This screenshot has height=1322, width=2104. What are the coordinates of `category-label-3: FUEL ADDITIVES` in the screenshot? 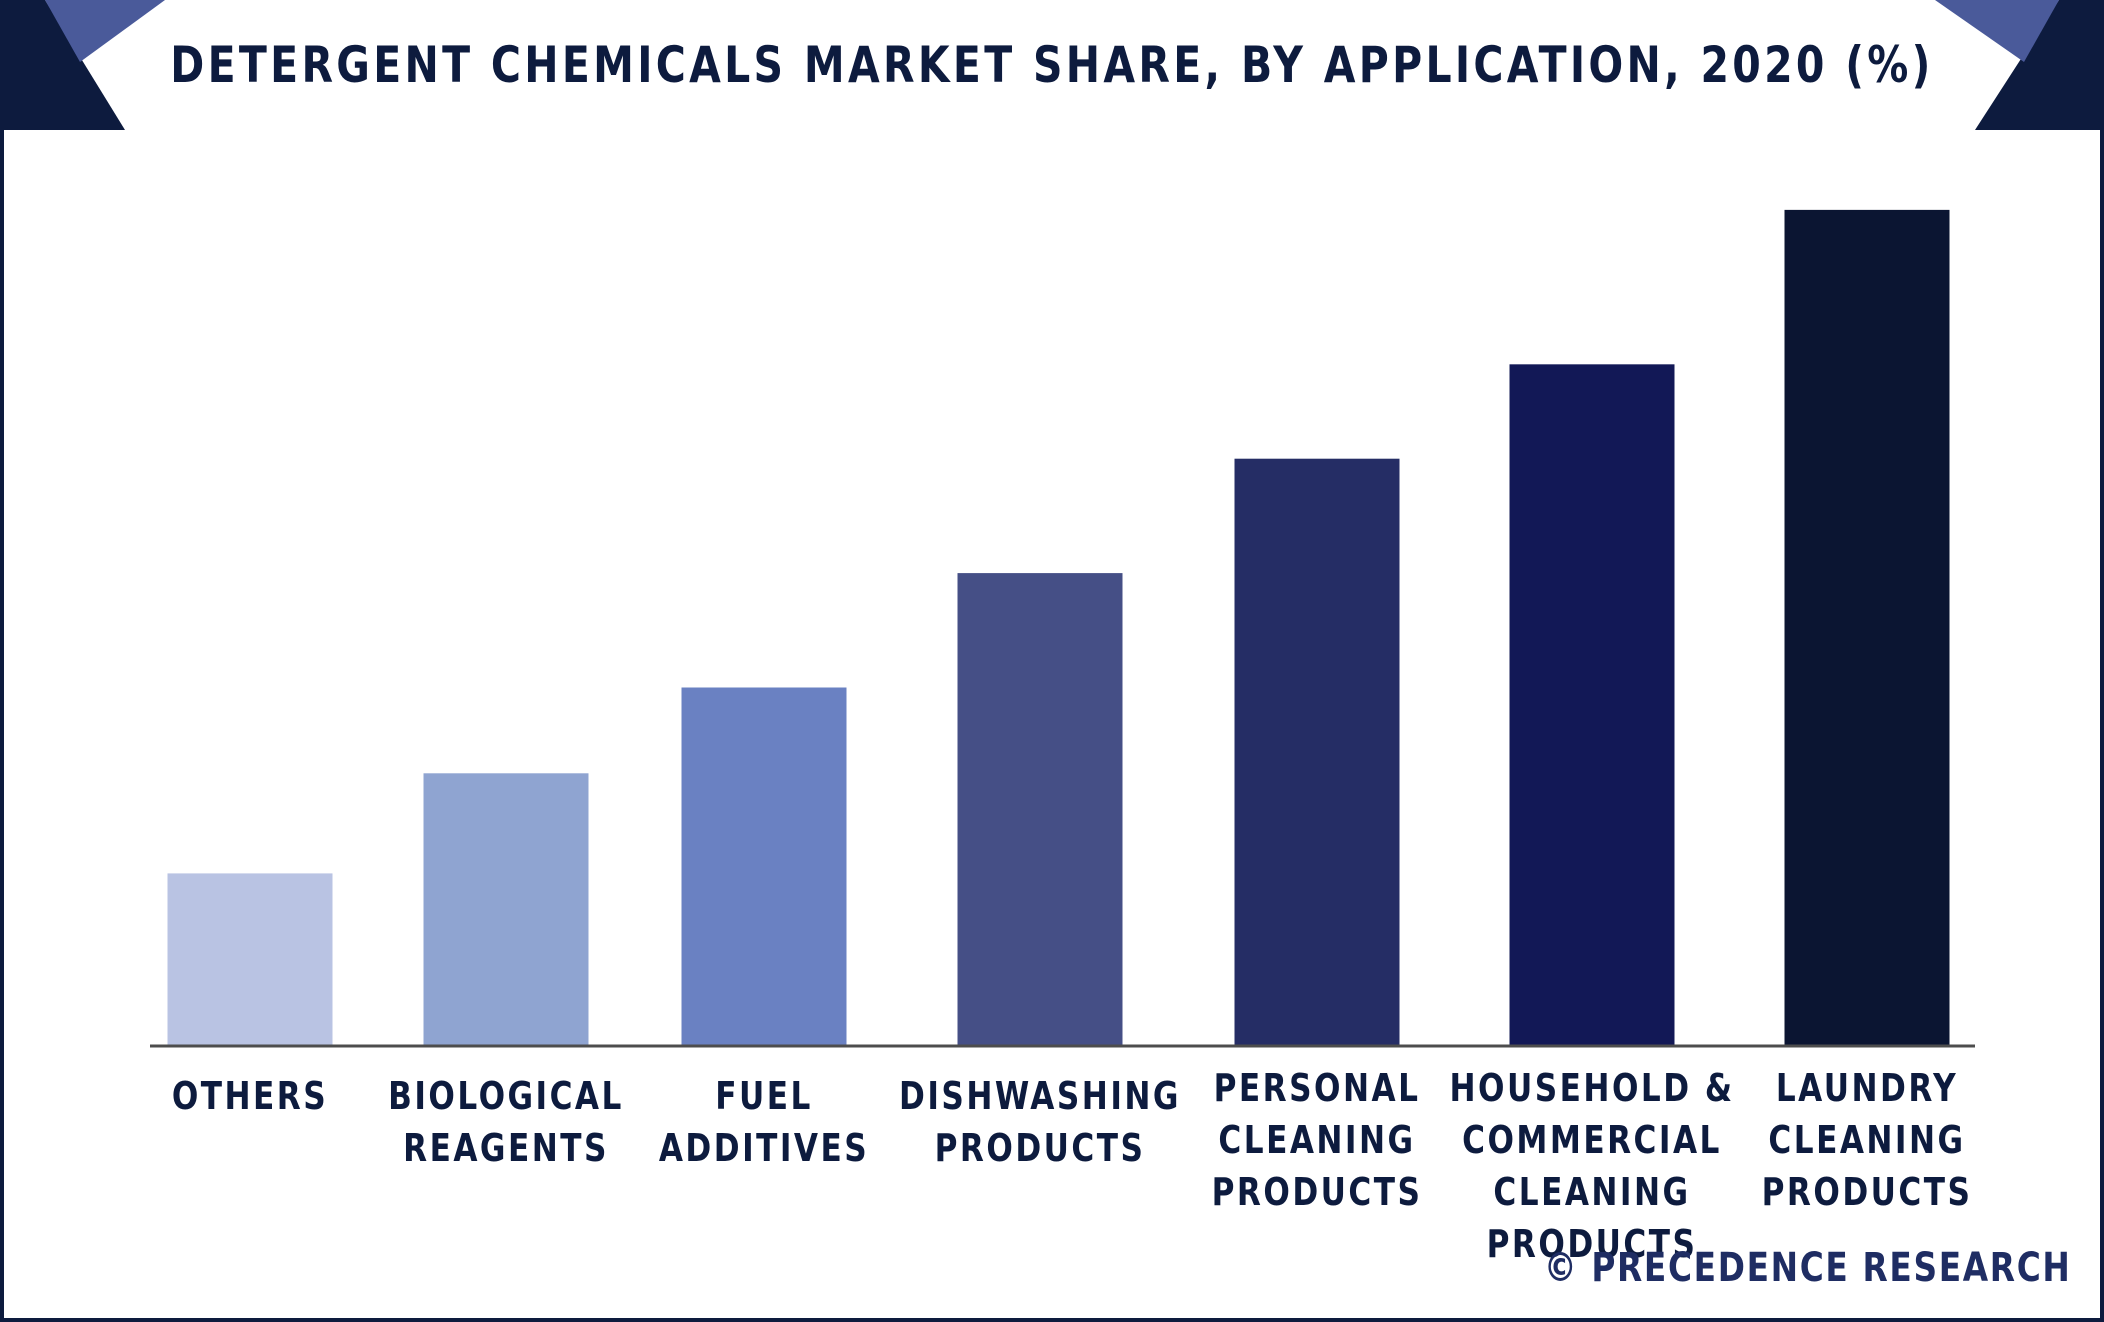 It's located at (764, 1122).